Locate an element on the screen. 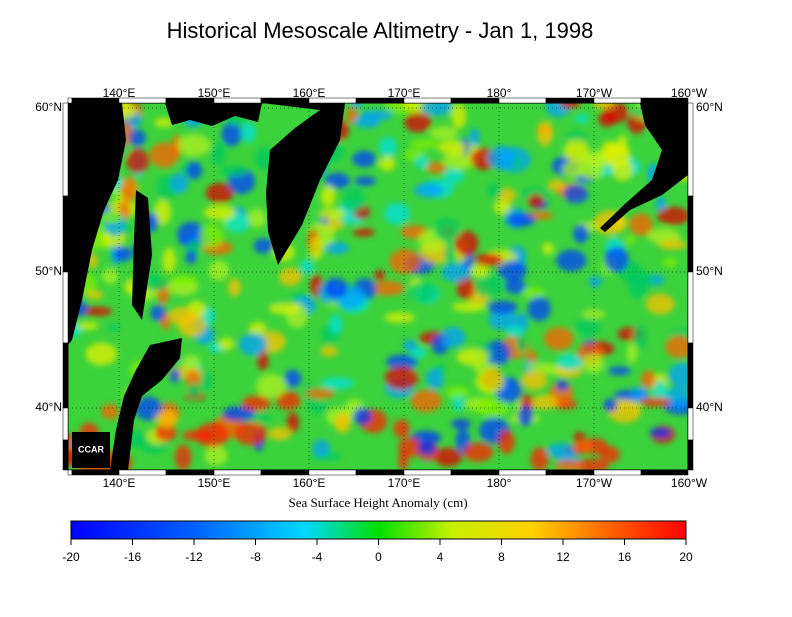 The width and height of the screenshot is (792, 617). colorbar-tick-label: 12 is located at coordinates (563, 557).